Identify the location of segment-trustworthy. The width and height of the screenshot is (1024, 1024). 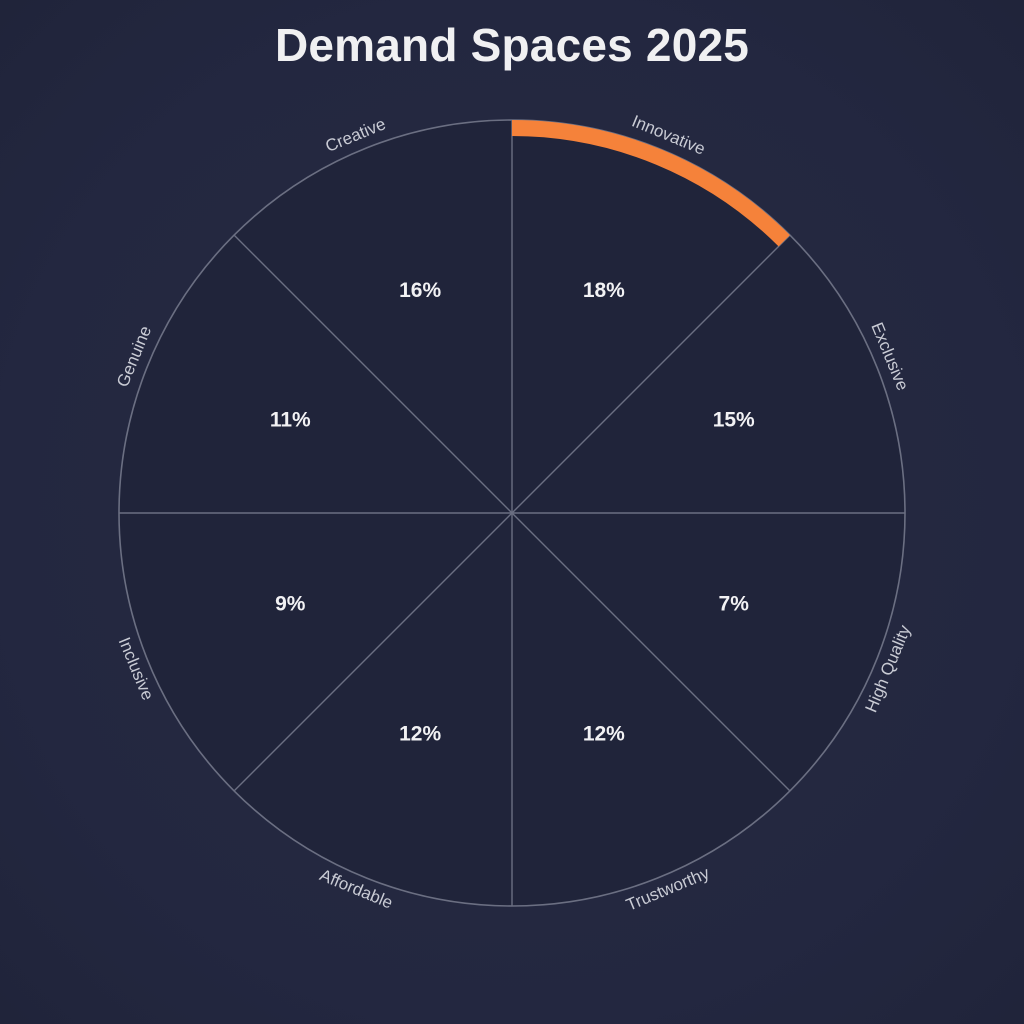
(651, 709).